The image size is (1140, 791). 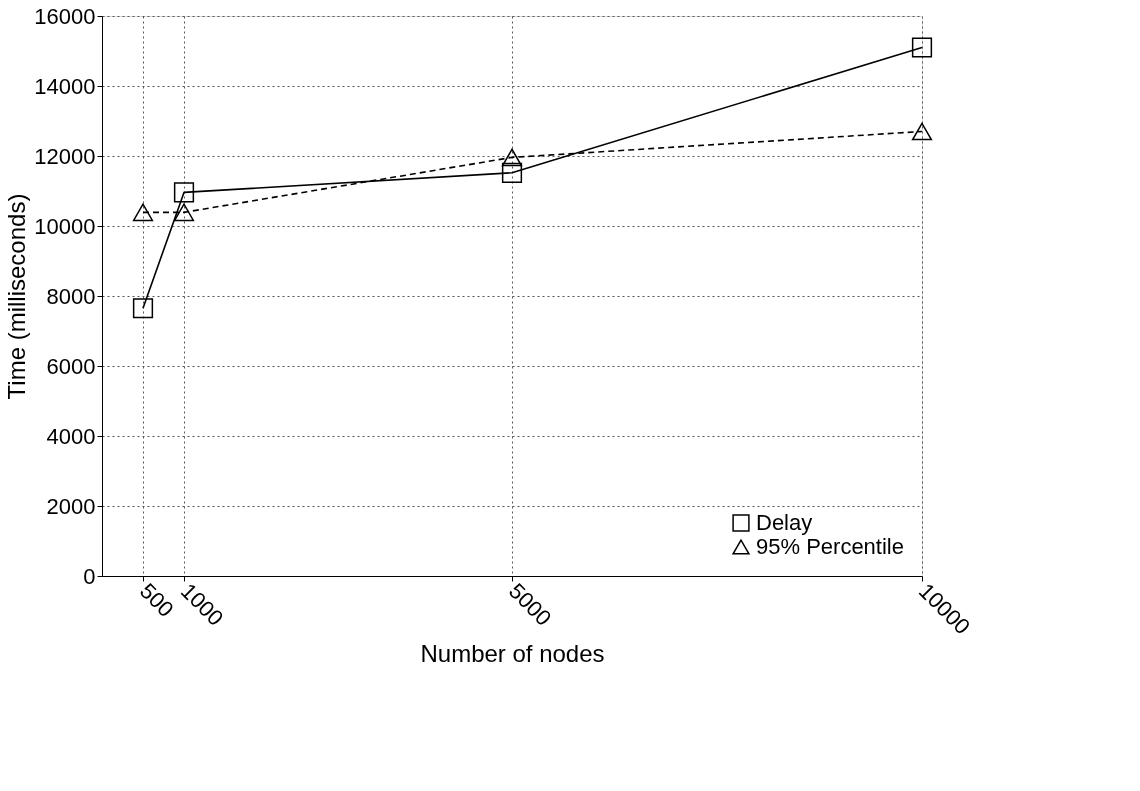 I want to click on y-tick-label: 16000, so click(x=65, y=16).